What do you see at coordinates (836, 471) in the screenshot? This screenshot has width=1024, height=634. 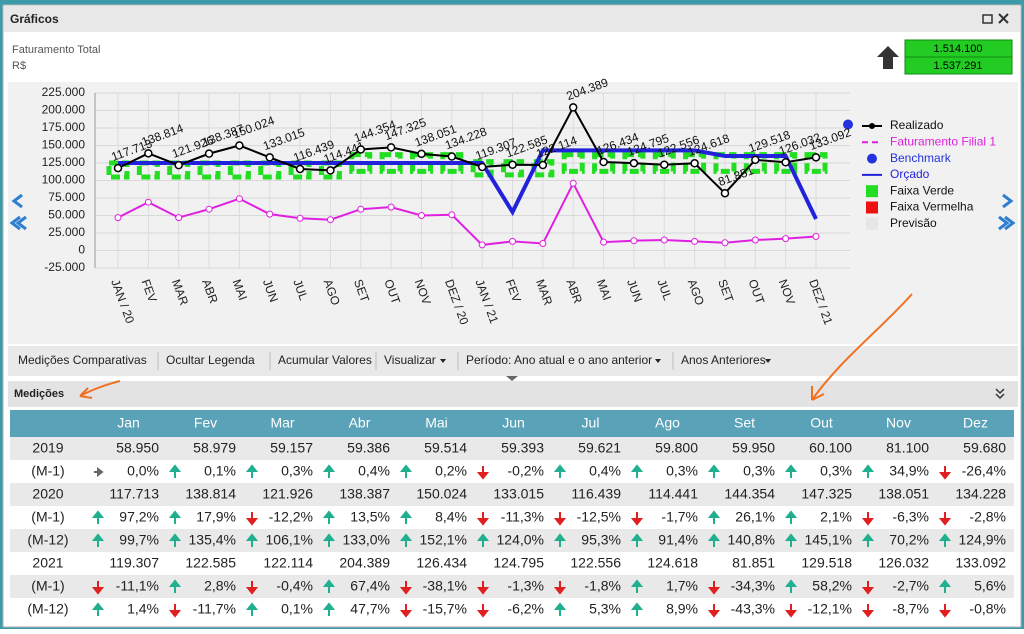 I see `cell: 0,3%` at bounding box center [836, 471].